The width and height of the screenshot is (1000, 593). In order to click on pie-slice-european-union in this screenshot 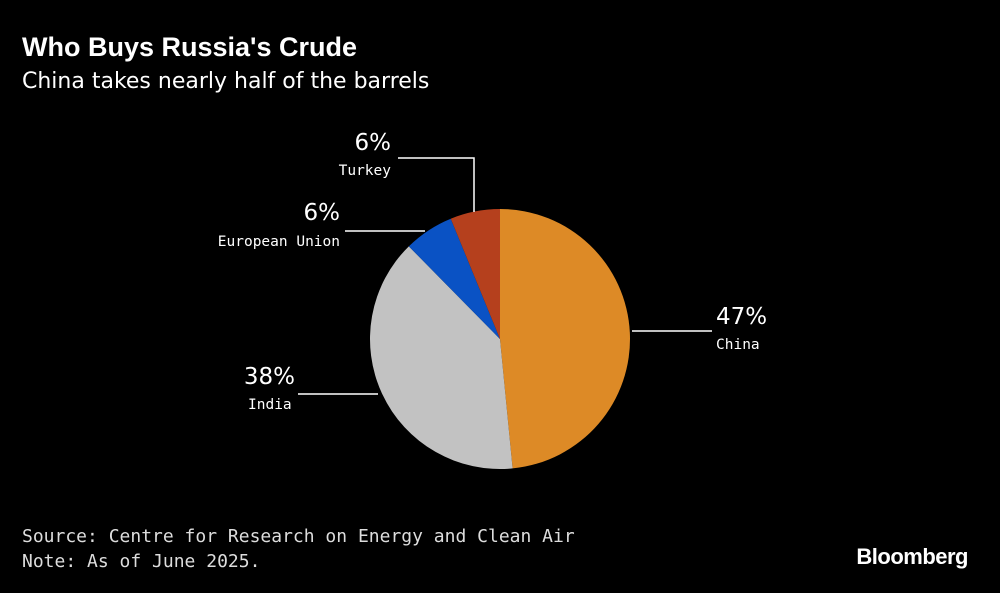, I will do `click(454, 278)`.